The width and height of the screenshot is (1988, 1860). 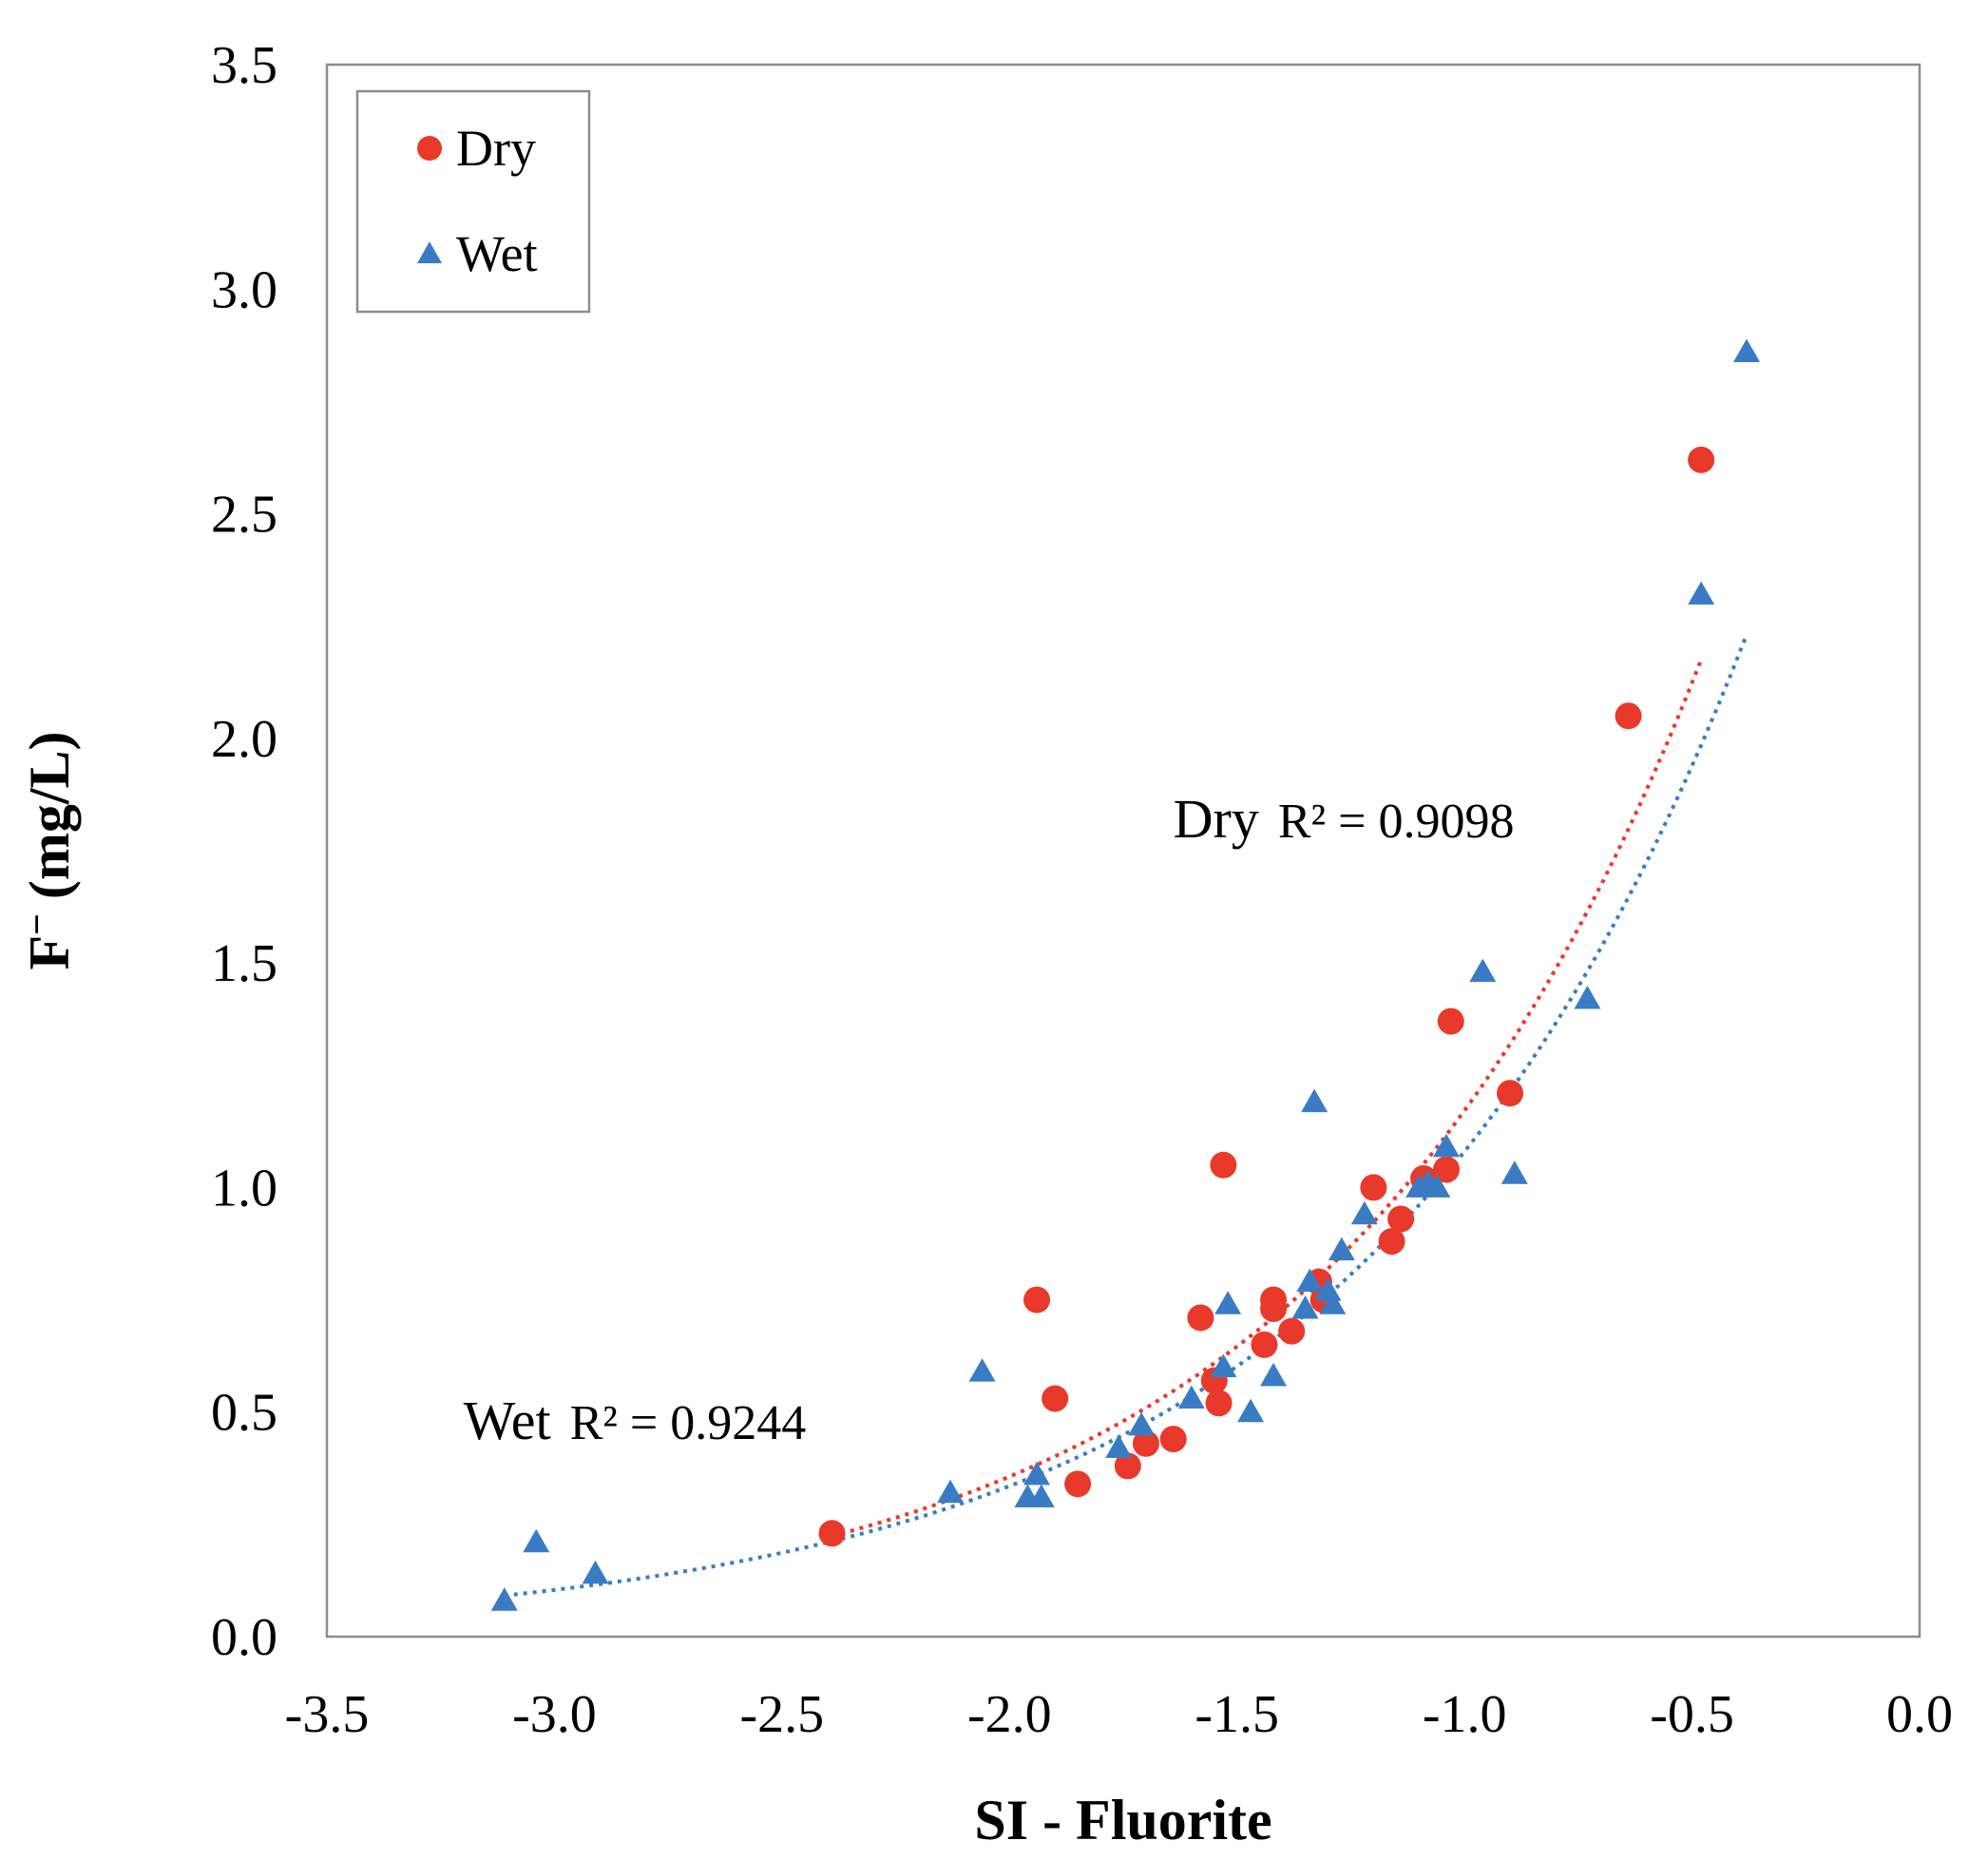 What do you see at coordinates (244, 289) in the screenshot?
I see `y-tick-label: 3.0` at bounding box center [244, 289].